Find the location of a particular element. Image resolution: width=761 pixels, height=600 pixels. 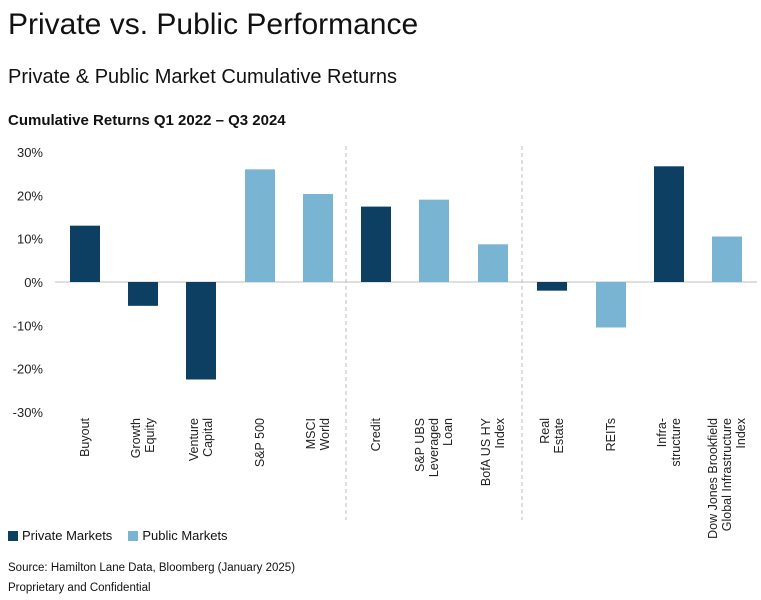

category-label: REITs is located at coordinates (611, 434).